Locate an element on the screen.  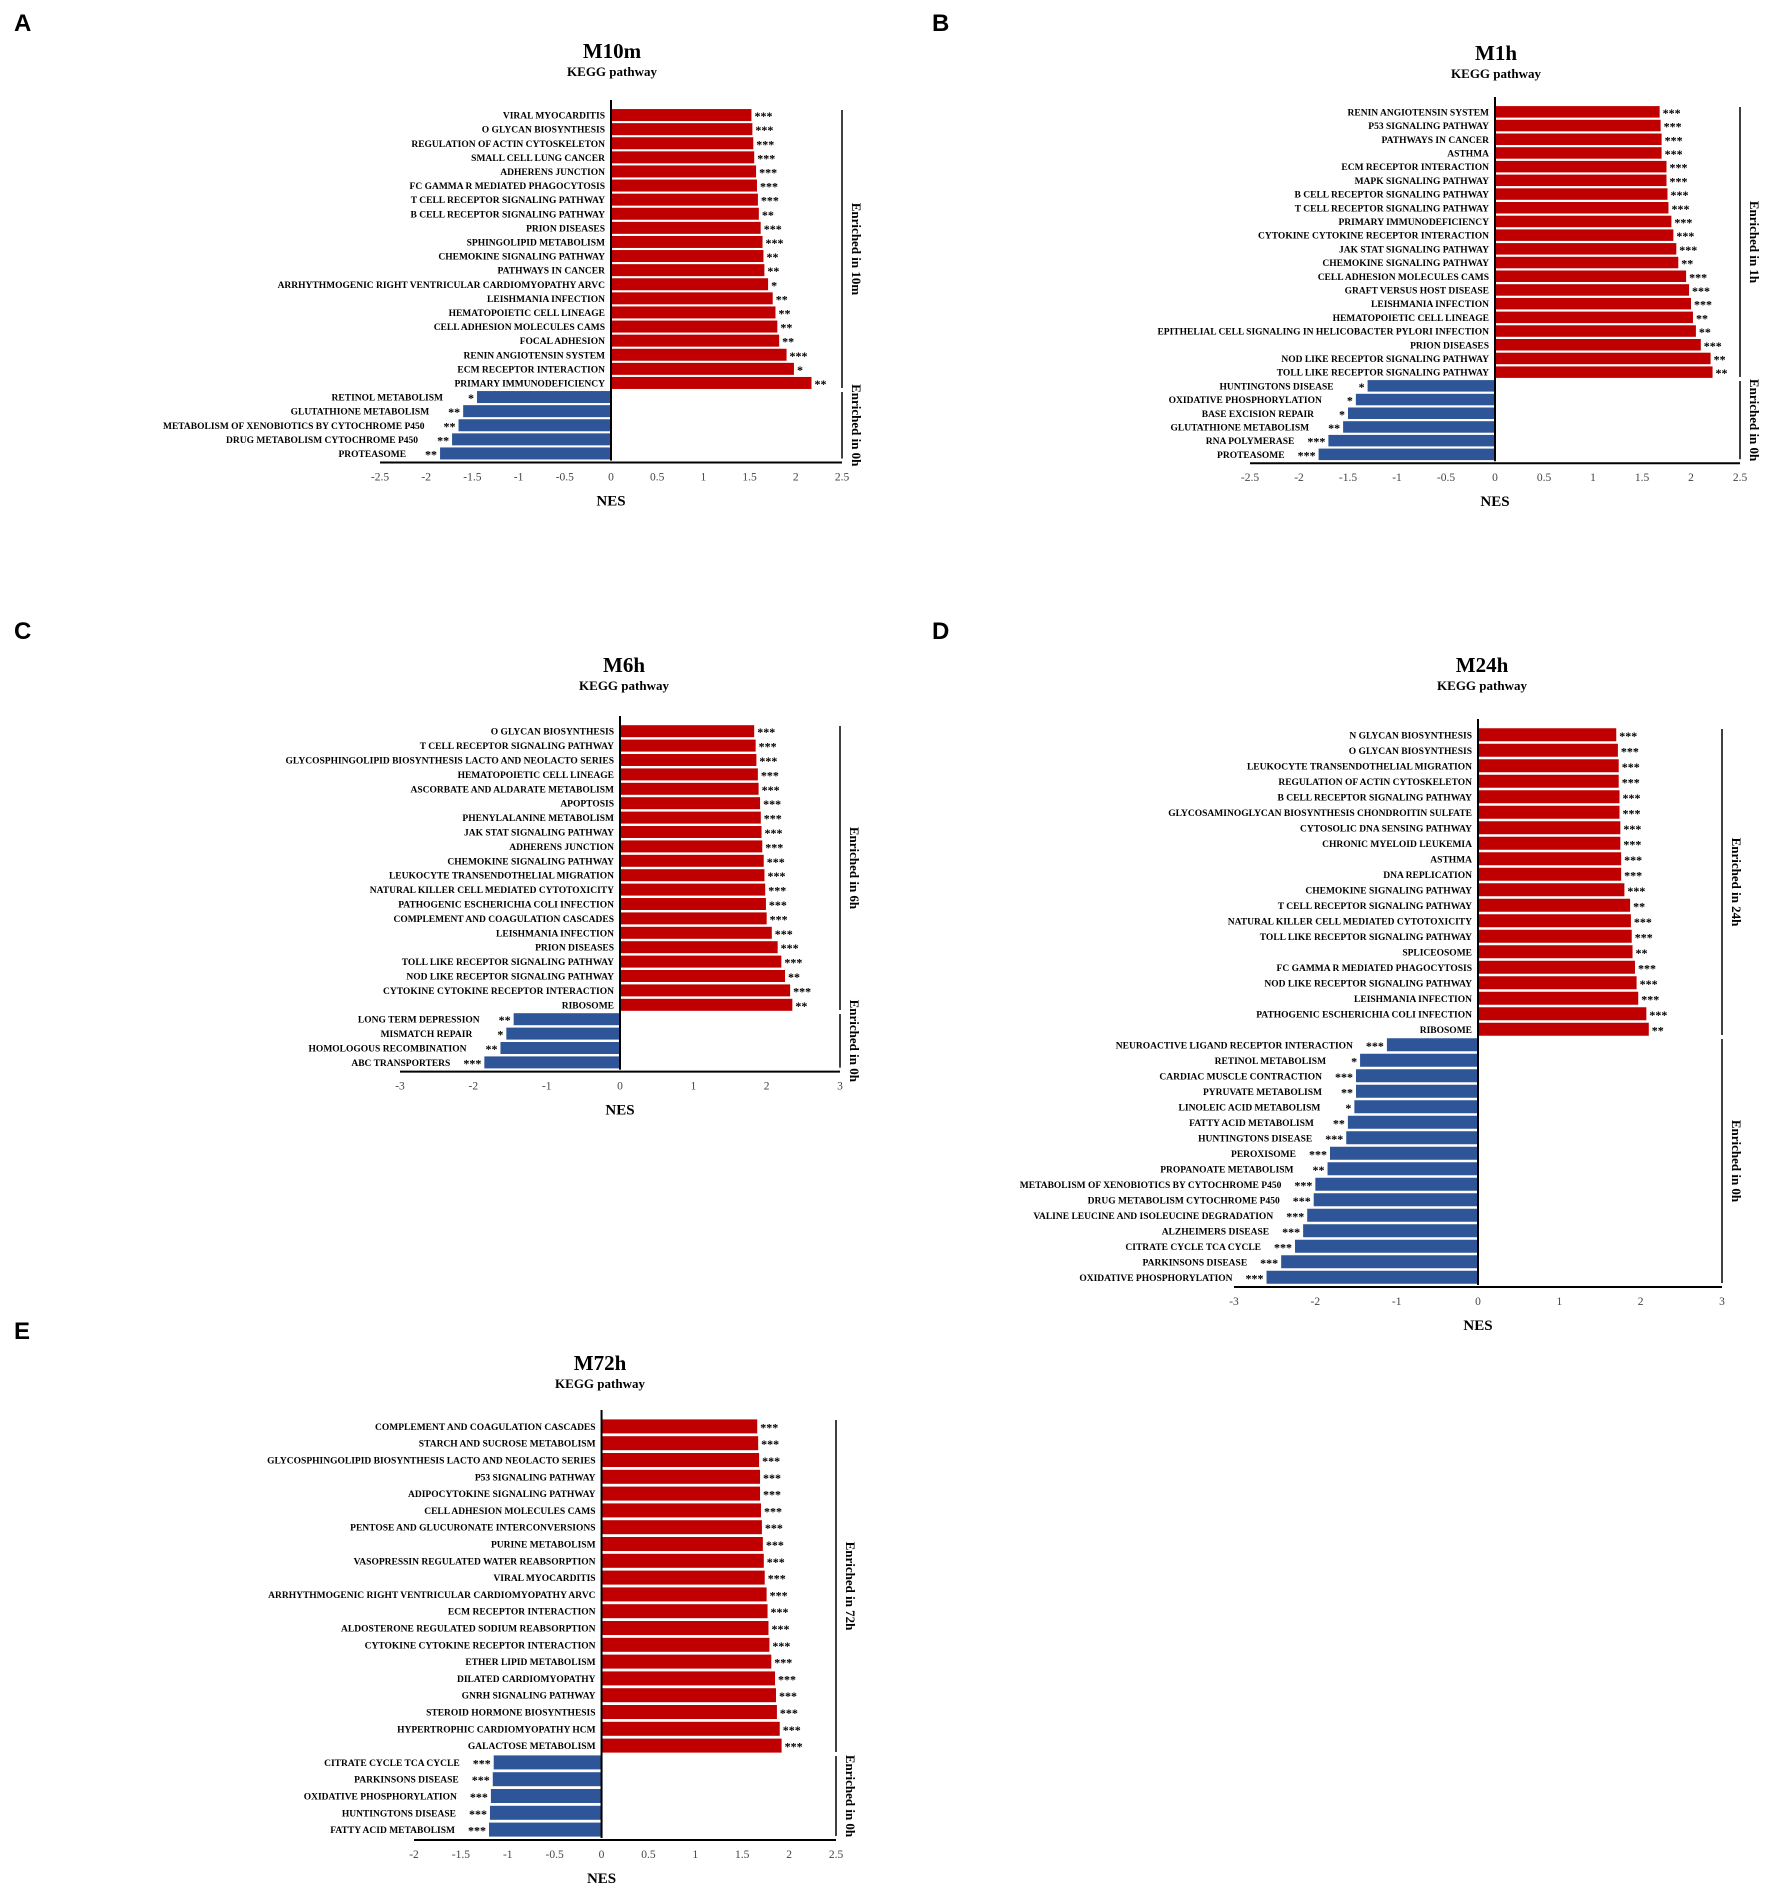
category-label: TOLL LIKE RECEPTOR SIGNALING PATHWAY is located at coordinates (1366, 938).